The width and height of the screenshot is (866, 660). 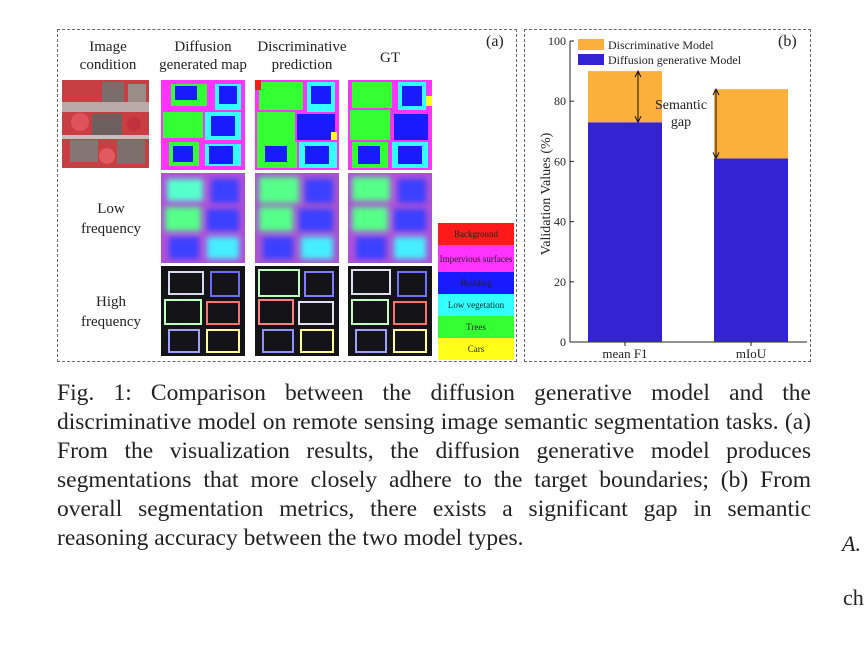 What do you see at coordinates (203, 125) in the screenshot?
I see `diffusion-map-segmentation` at bounding box center [203, 125].